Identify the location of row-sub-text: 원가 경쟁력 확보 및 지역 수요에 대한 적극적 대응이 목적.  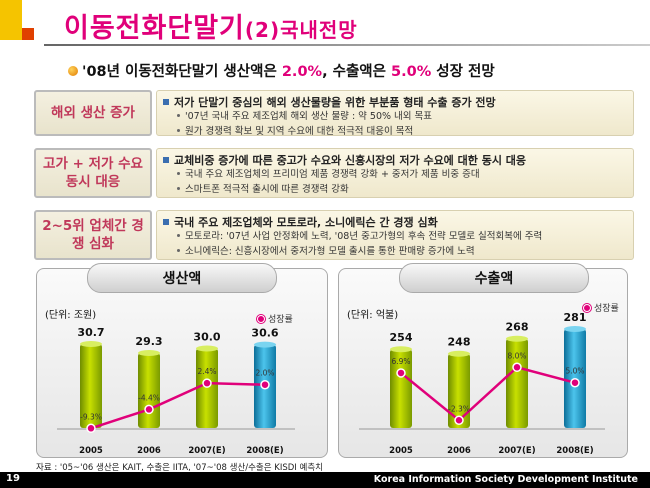
(299, 131).